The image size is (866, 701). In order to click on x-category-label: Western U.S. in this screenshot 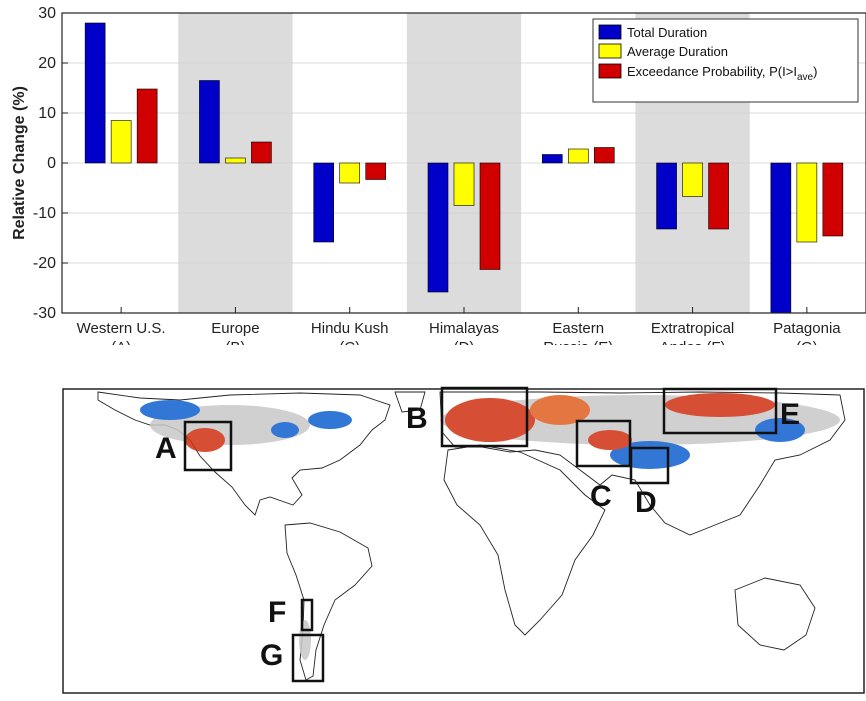, I will do `click(121, 328)`.